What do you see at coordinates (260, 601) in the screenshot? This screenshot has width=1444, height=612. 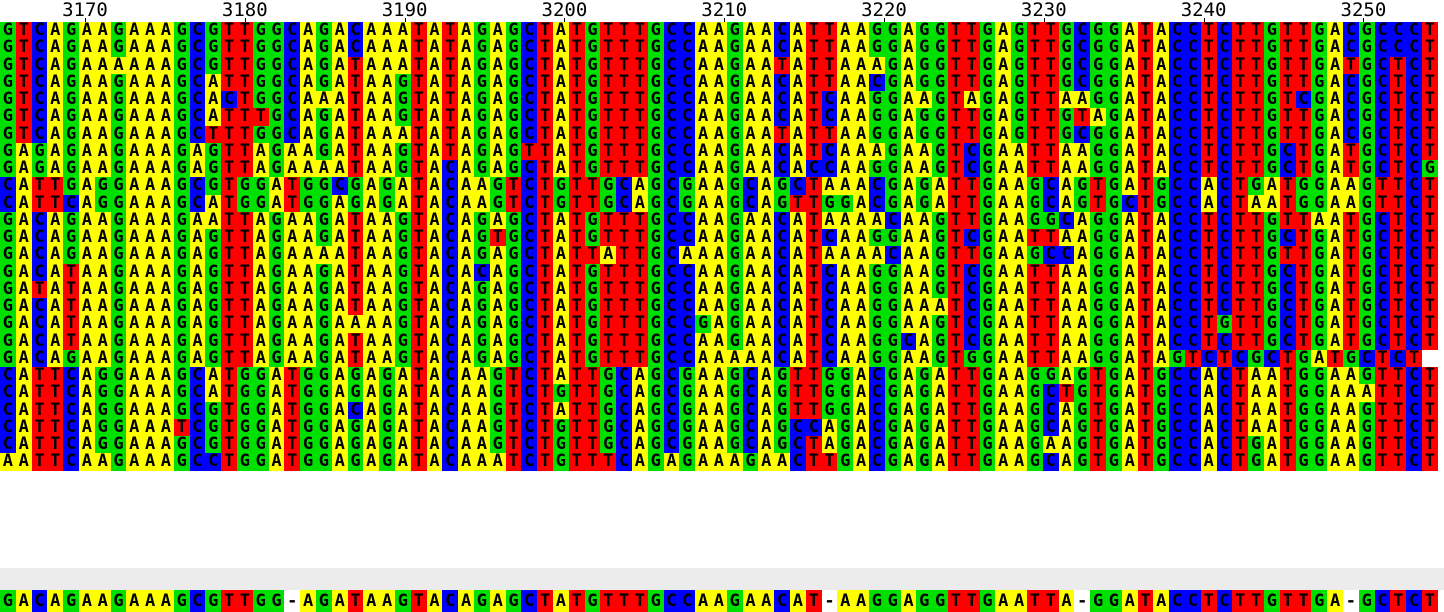 I see `consensus-base-cell: G` at bounding box center [260, 601].